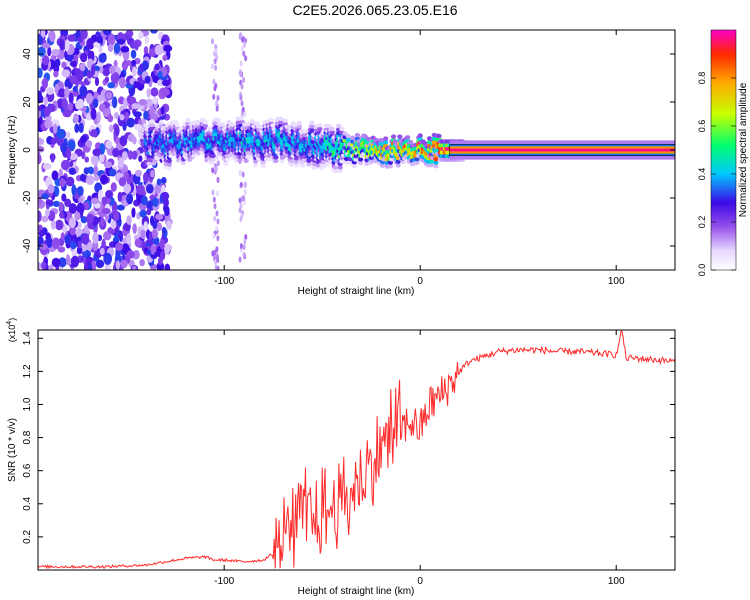 Image resolution: width=750 pixels, height=600 pixels. What do you see at coordinates (702, 270) in the screenshot?
I see `colorbar-tick-label: 0.0` at bounding box center [702, 270].